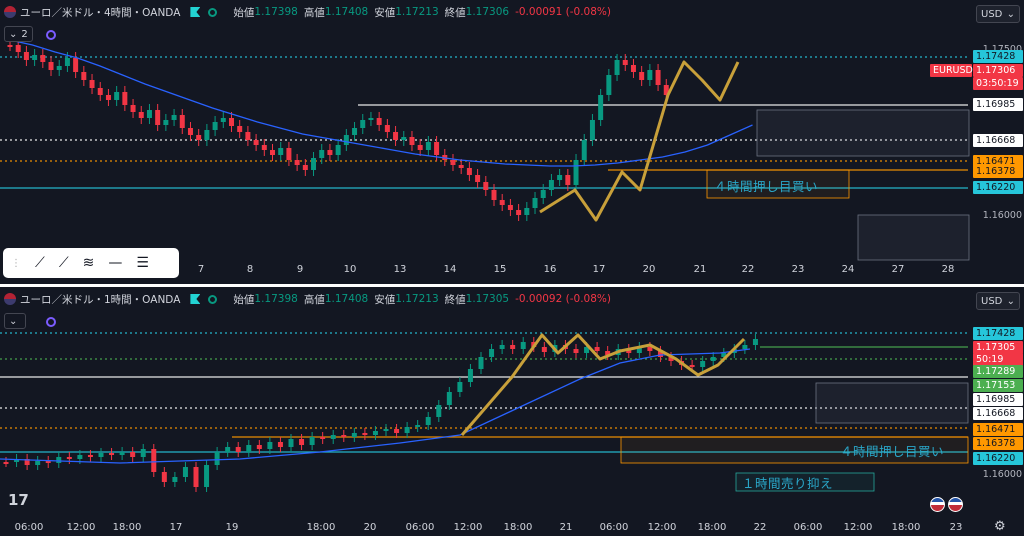 Image resolution: width=1024 pixels, height=536 pixels. What do you see at coordinates (998, 83) in the screenshot?
I see `price-label: 03:50:19` at bounding box center [998, 83].